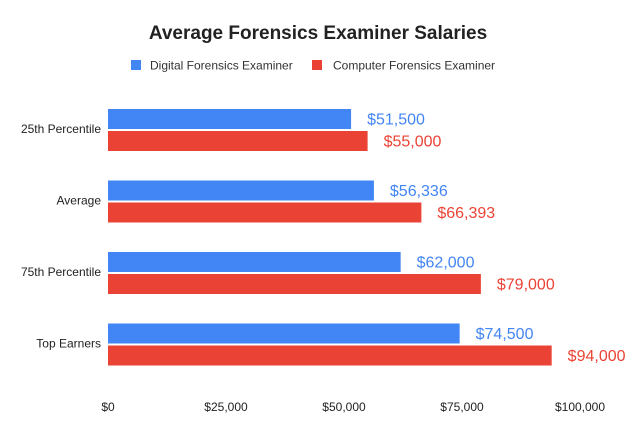 This screenshot has width=637, height=434. I want to click on x-tick-label: $0, so click(108, 407).